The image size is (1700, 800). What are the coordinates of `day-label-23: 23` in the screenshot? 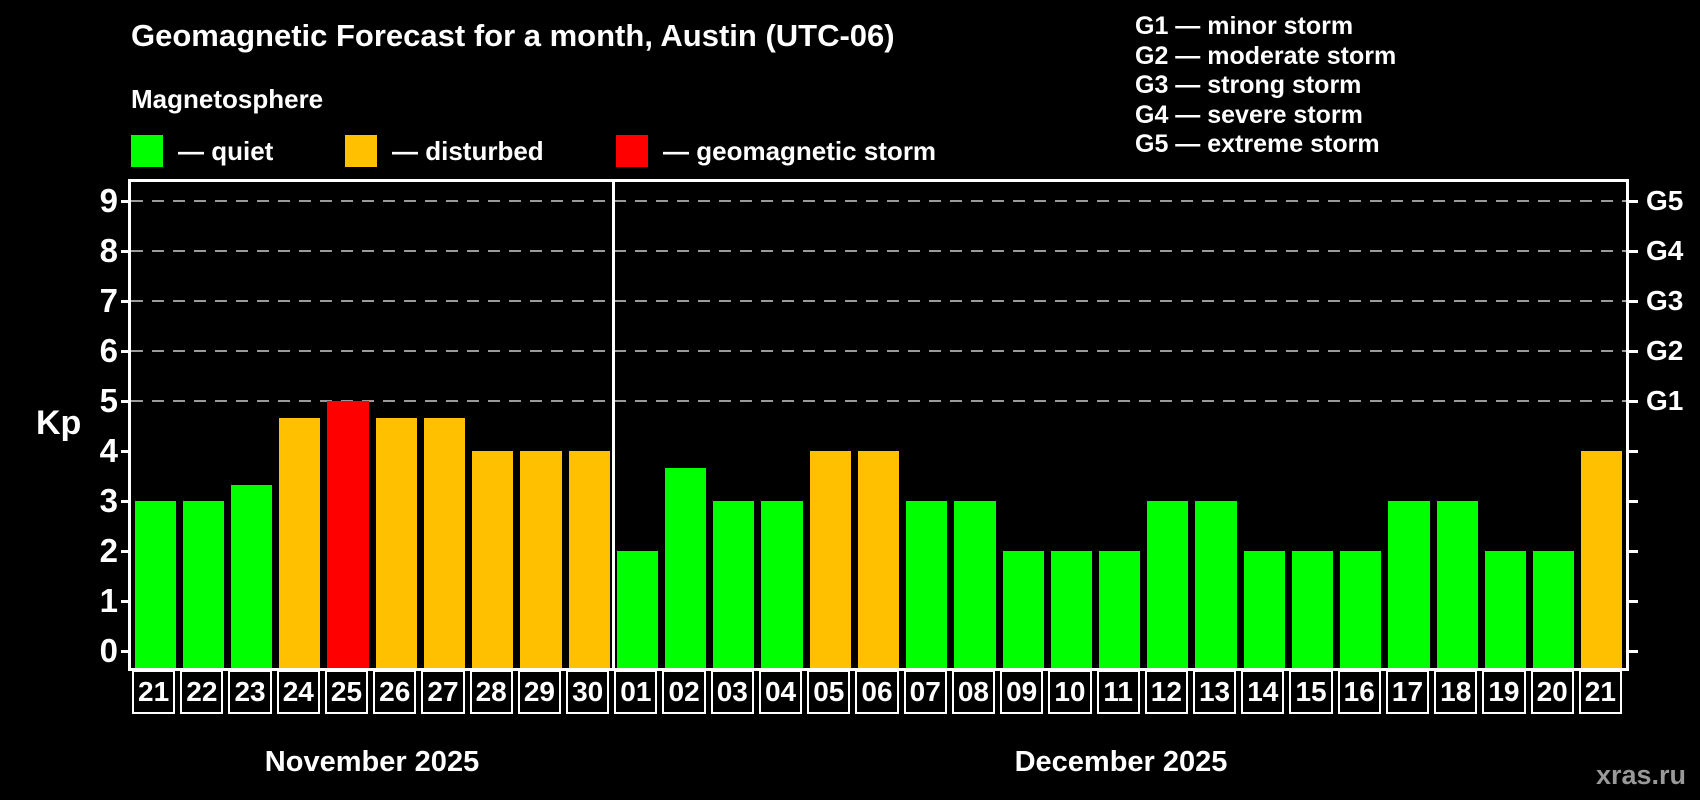 It's located at (250, 692).